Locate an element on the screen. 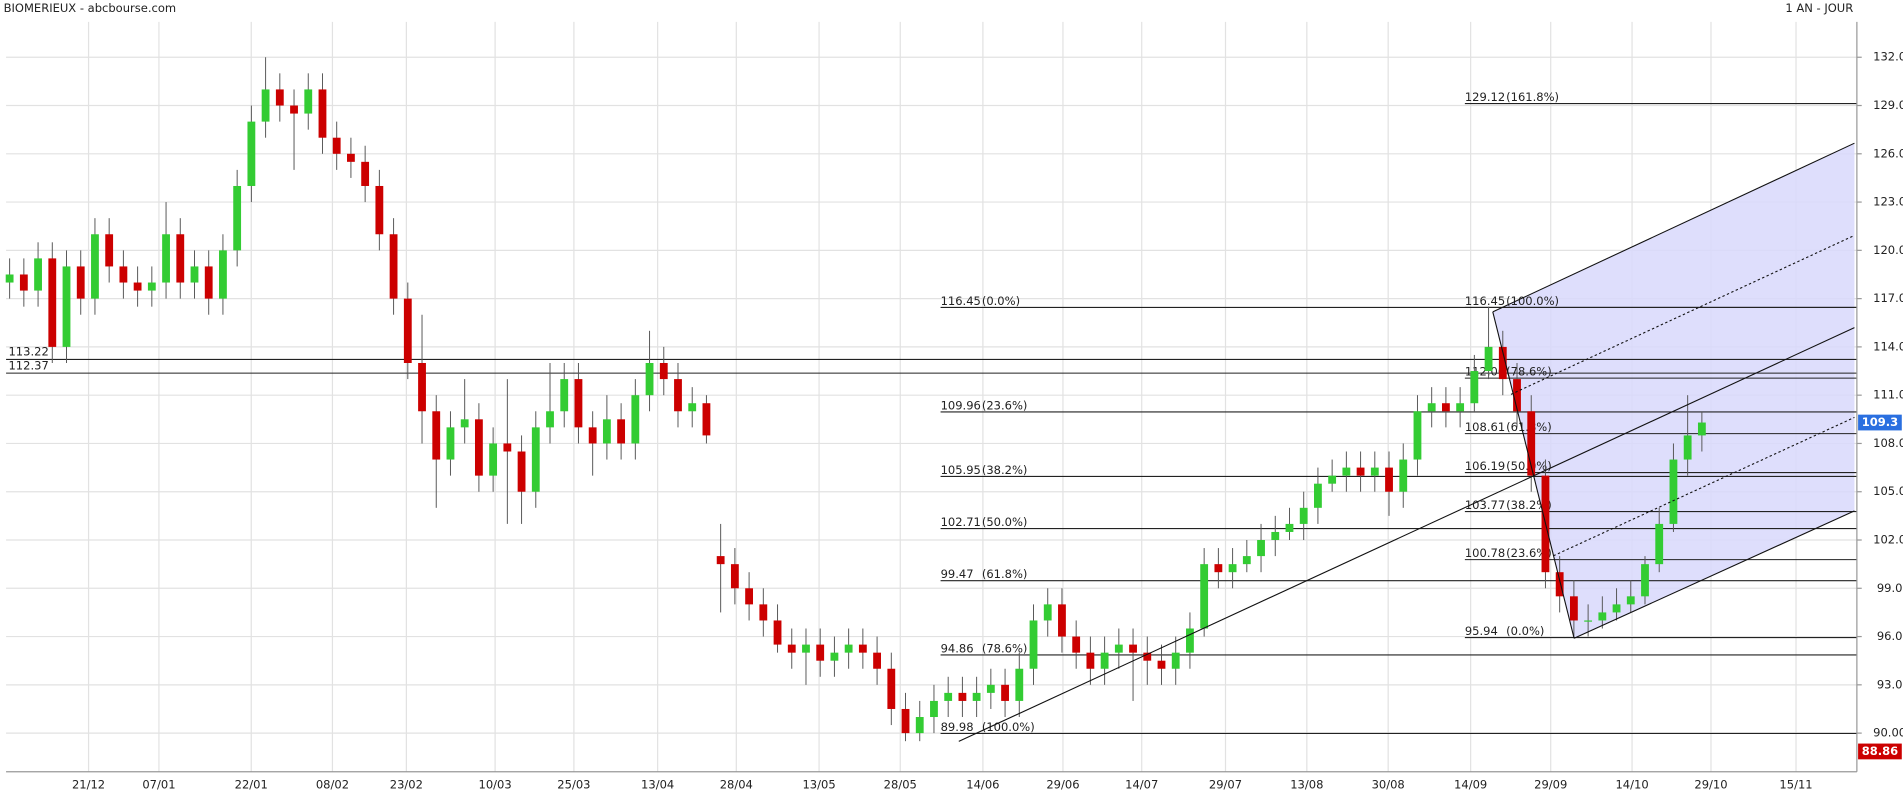  x-tick-label: 28/04 is located at coordinates (736, 785).